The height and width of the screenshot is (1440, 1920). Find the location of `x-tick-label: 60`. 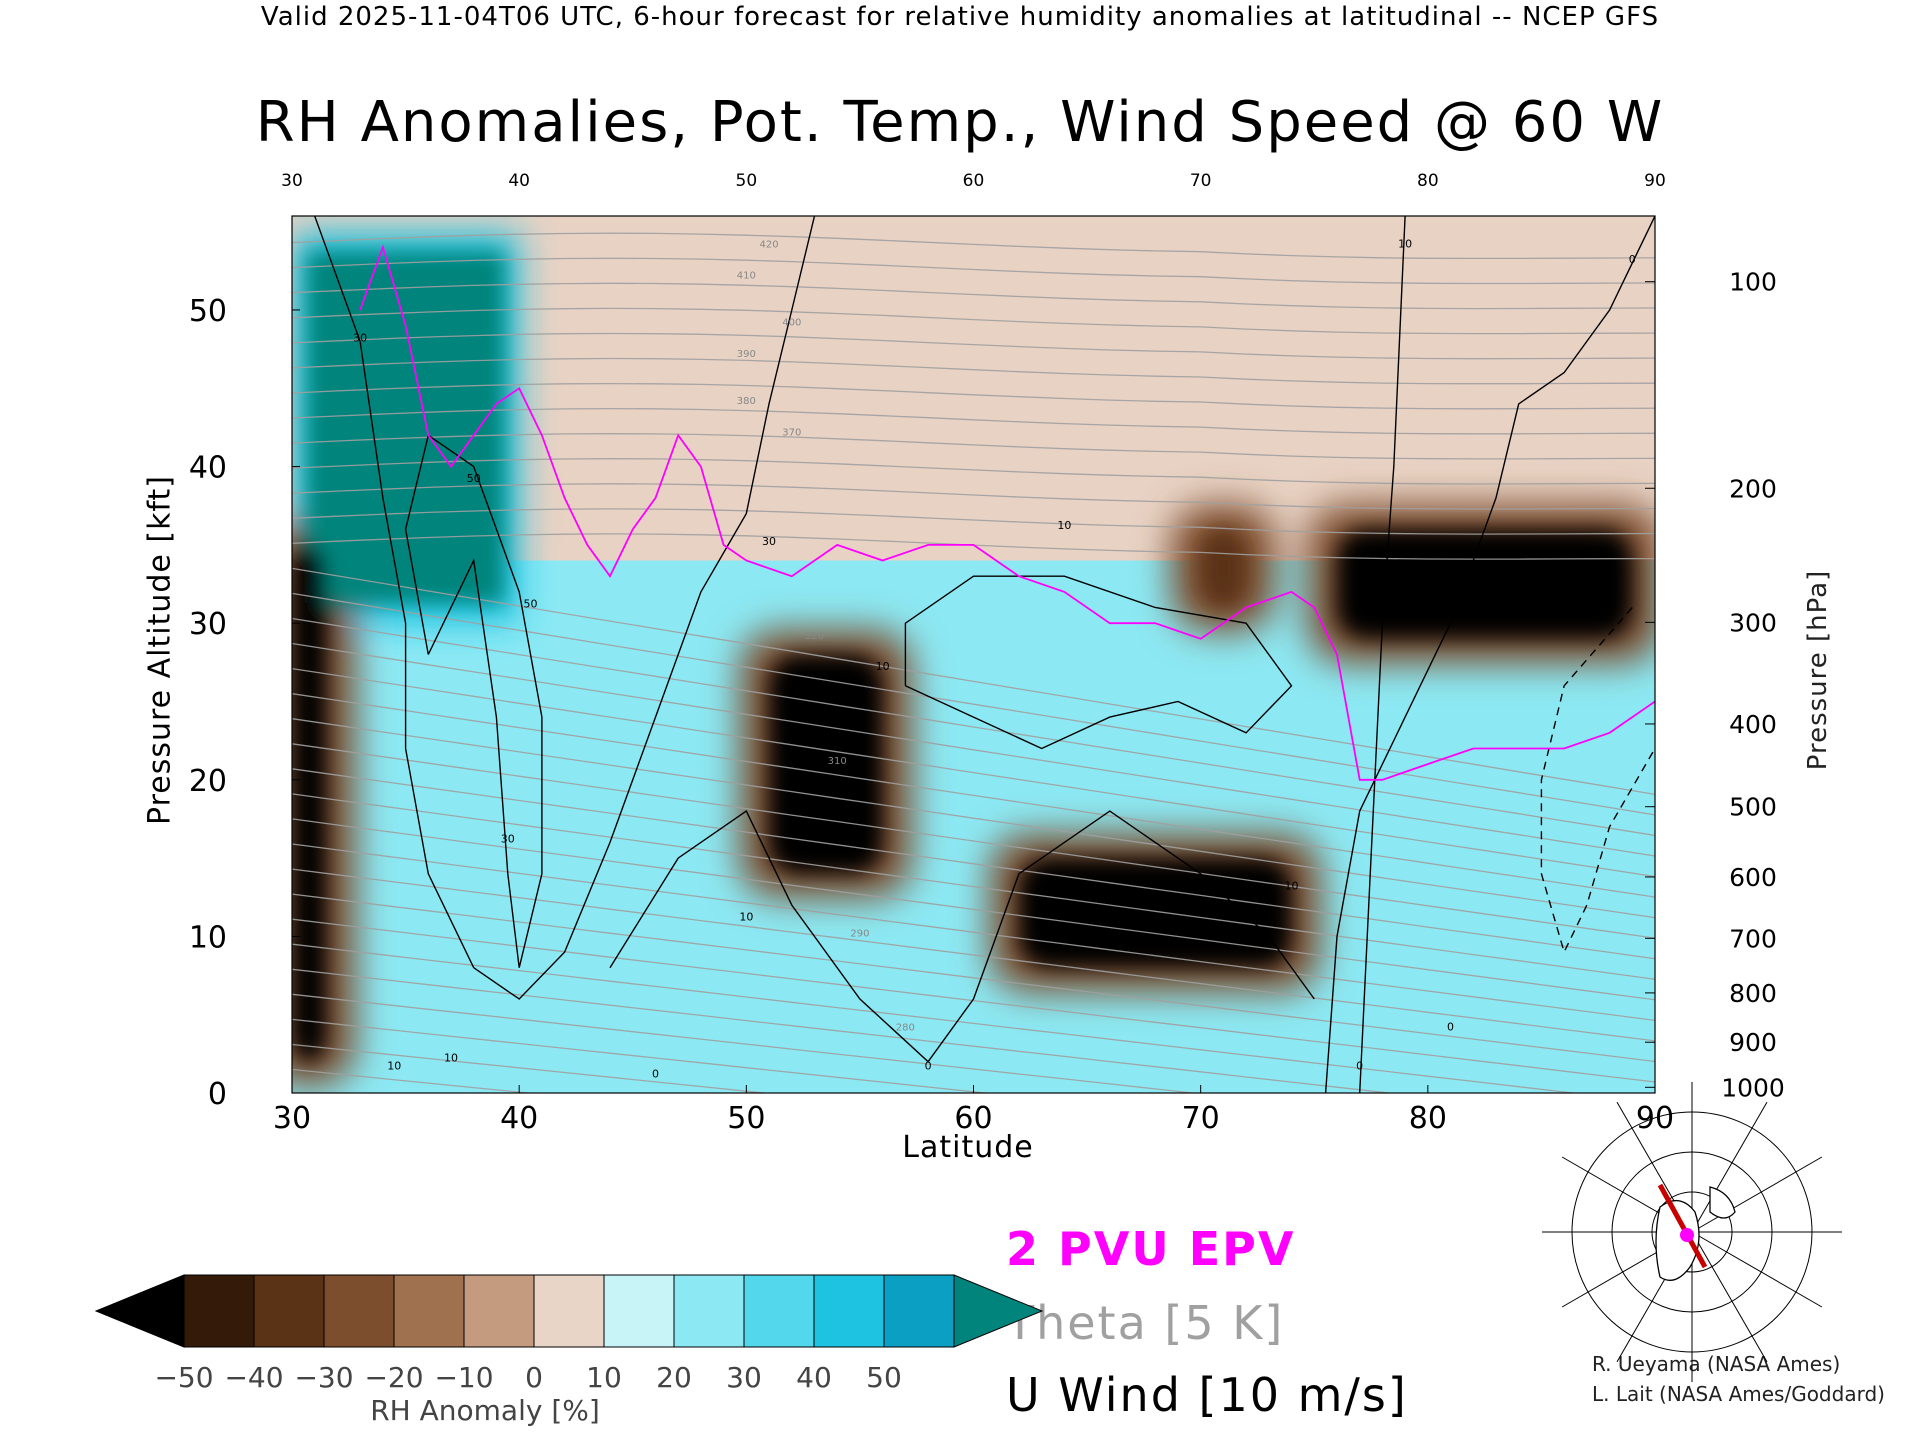

x-tick-label: 60 is located at coordinates (973, 1118).